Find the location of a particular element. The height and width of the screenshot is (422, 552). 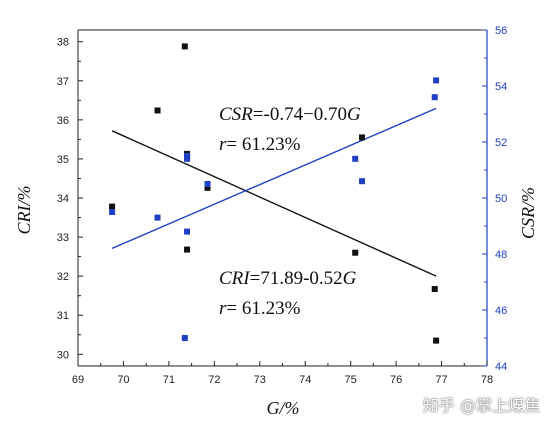

cri-equation: CRI=71.89-0.52G is located at coordinates (288, 278).